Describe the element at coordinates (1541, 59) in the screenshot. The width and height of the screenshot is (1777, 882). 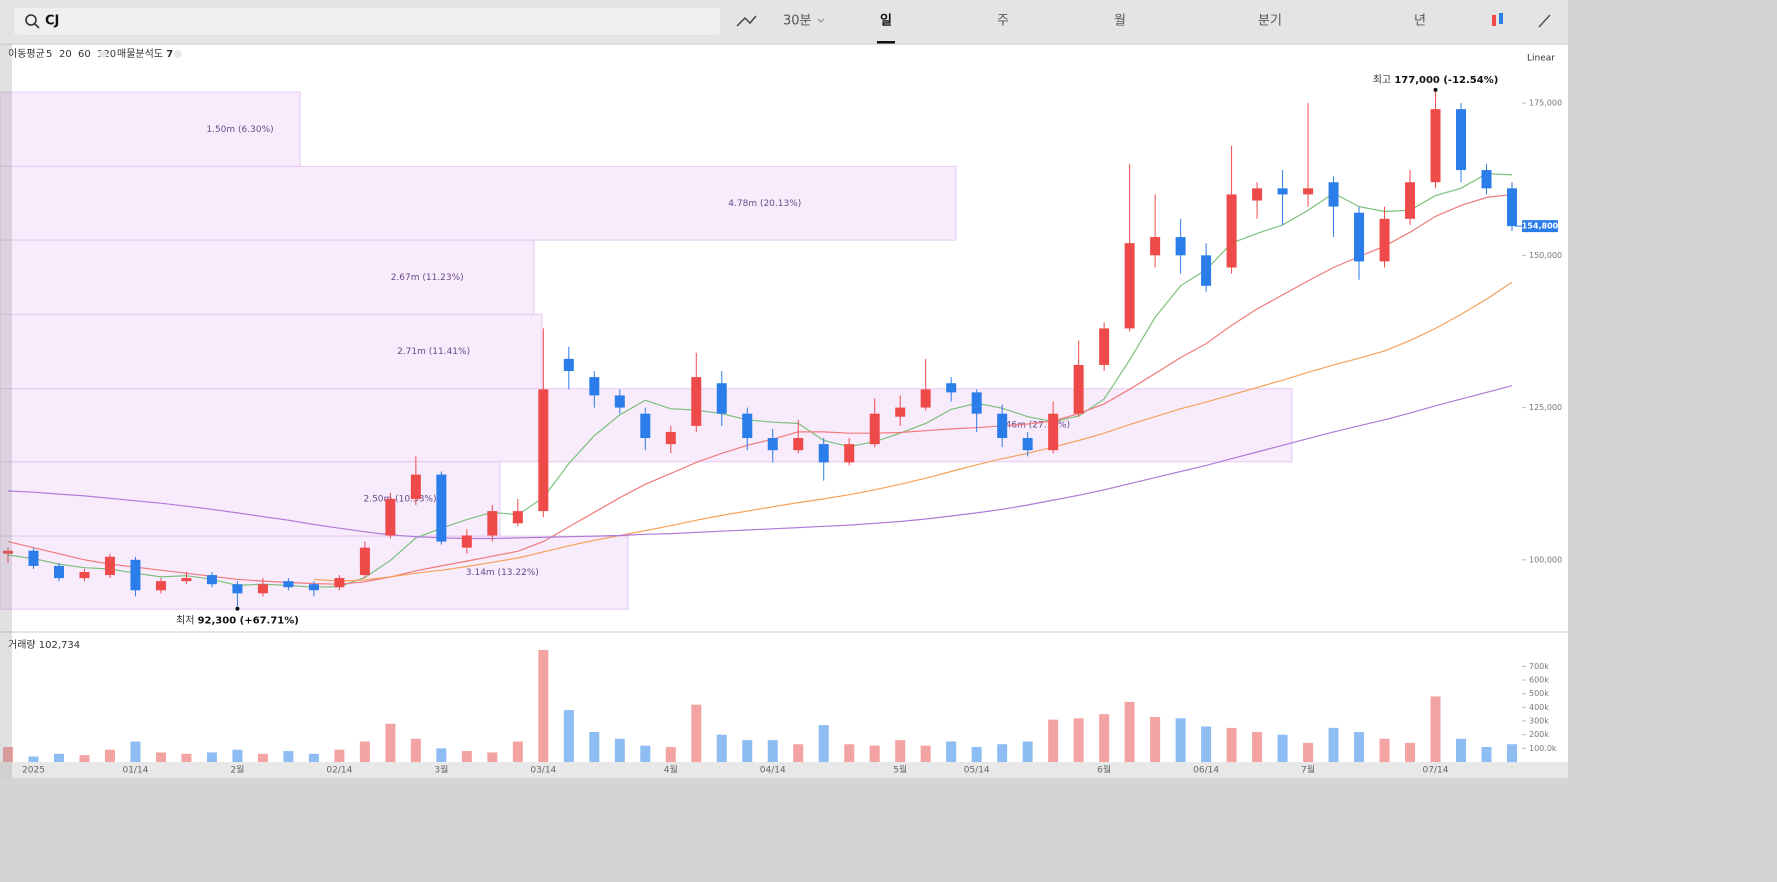
I see `scale-mode: Linear` at that location.